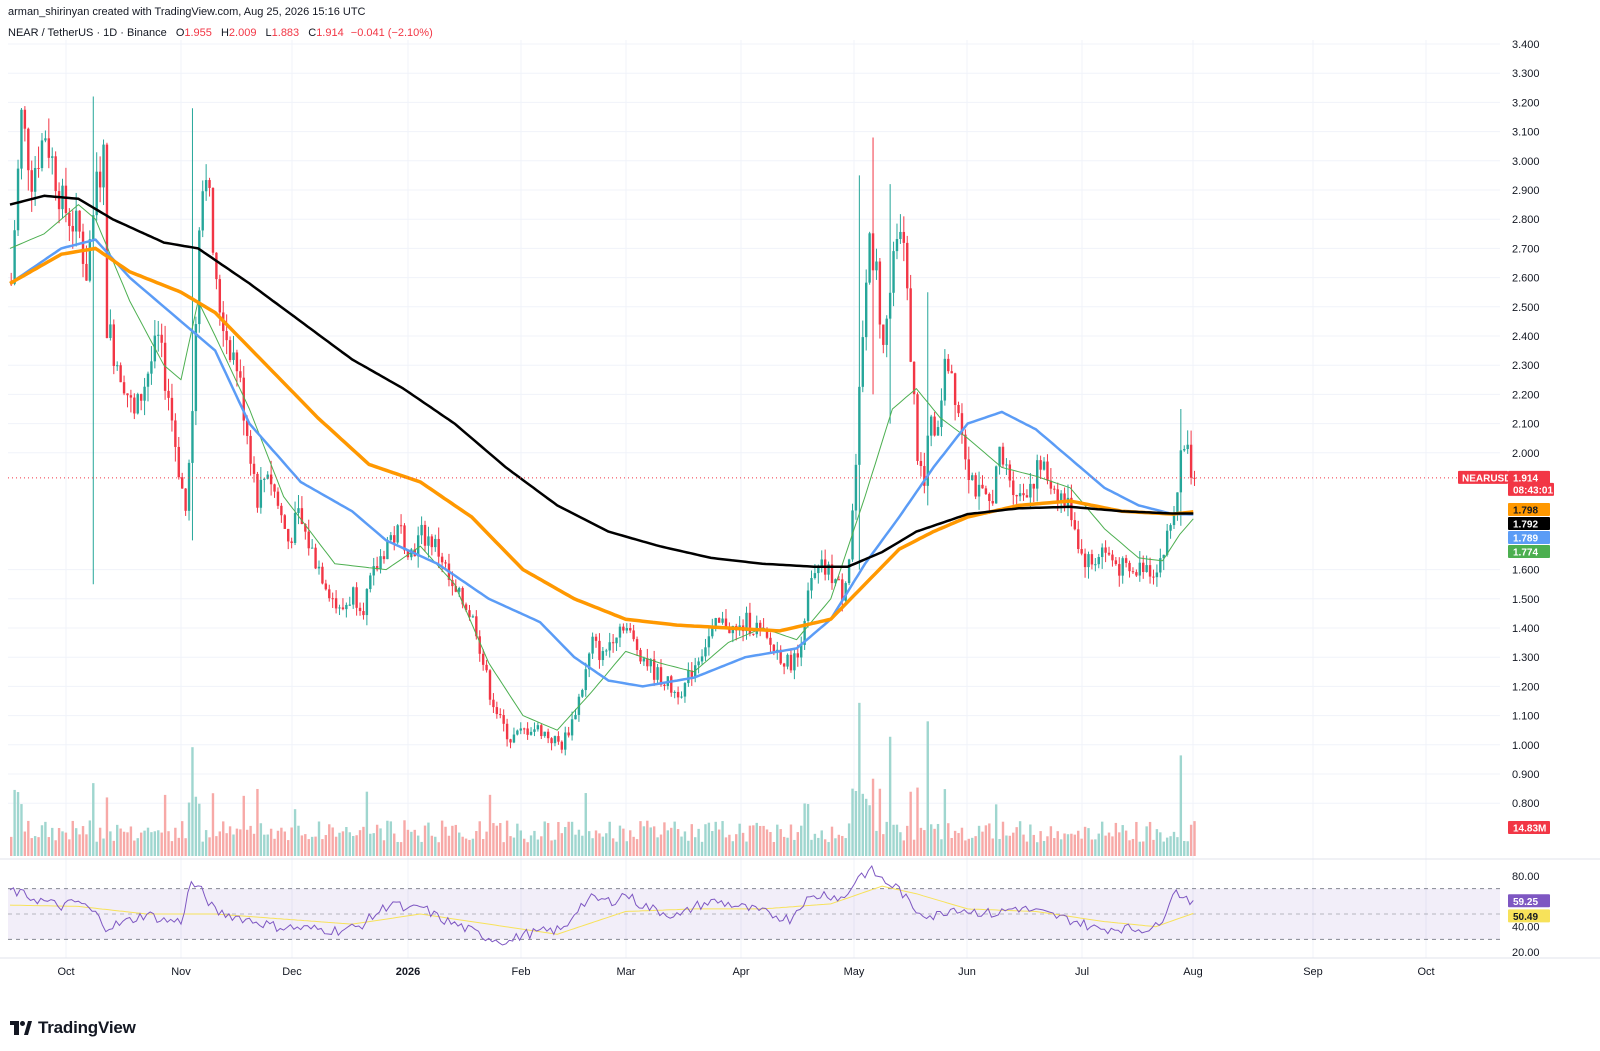 Image resolution: width=1600 pixels, height=1051 pixels. What do you see at coordinates (1529, 828) in the screenshot?
I see `volume-tag: 14.83M` at bounding box center [1529, 828].